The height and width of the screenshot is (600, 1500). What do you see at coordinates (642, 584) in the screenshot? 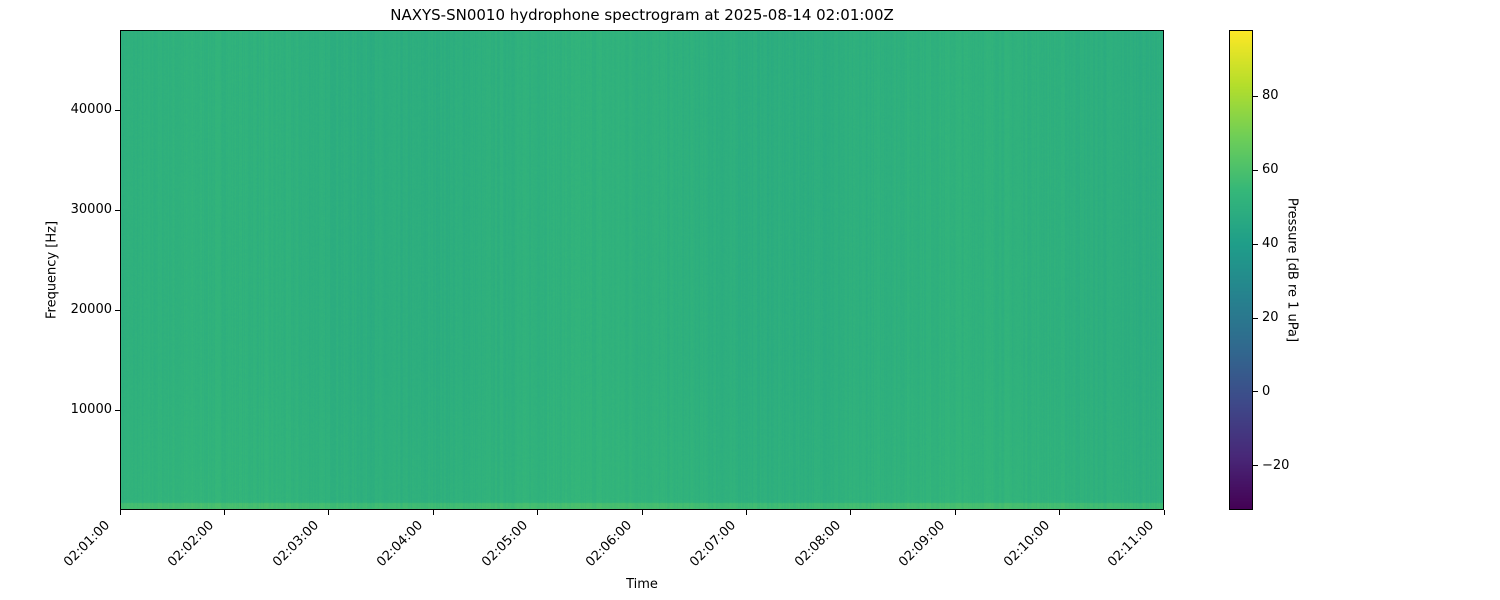
I see `x-axis-label: Time` at bounding box center [642, 584].